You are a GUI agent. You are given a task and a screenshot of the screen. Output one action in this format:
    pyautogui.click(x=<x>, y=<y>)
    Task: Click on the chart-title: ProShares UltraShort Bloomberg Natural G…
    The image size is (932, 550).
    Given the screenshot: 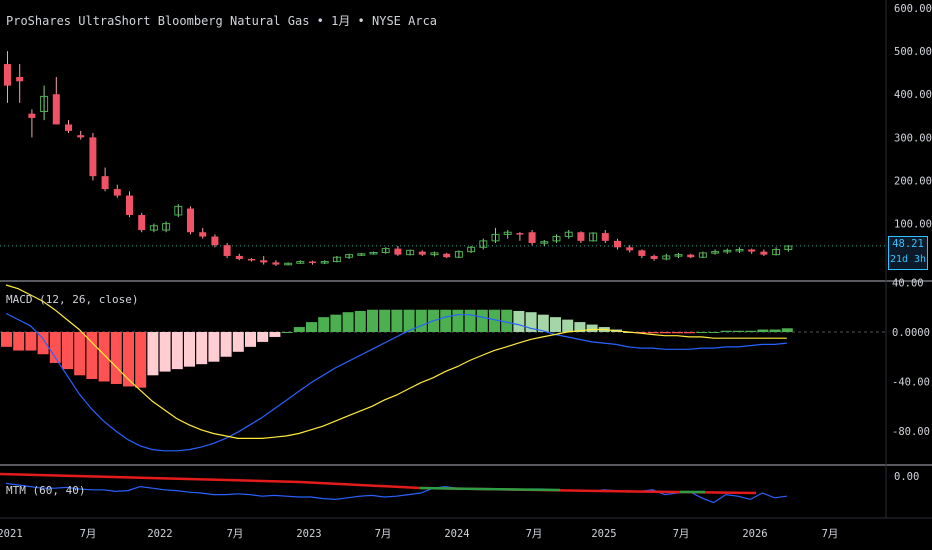 What is the action you would take?
    pyautogui.click(x=222, y=21)
    